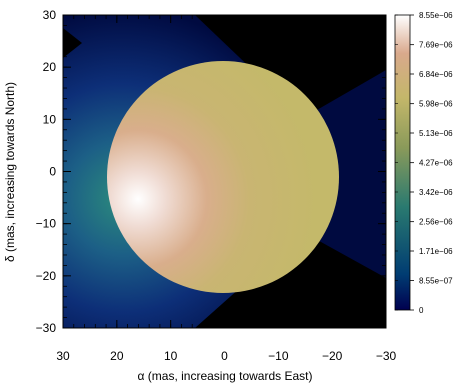 The height and width of the screenshot is (383, 465). Describe the element at coordinates (436, 163) in the screenshot. I see `colorbar-tick-label: 4.27e−06` at that location.